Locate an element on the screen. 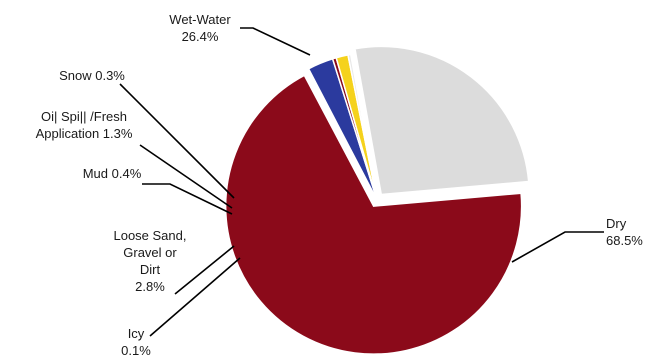  slice-label: Icy 0.1% is located at coordinates (136, 342).